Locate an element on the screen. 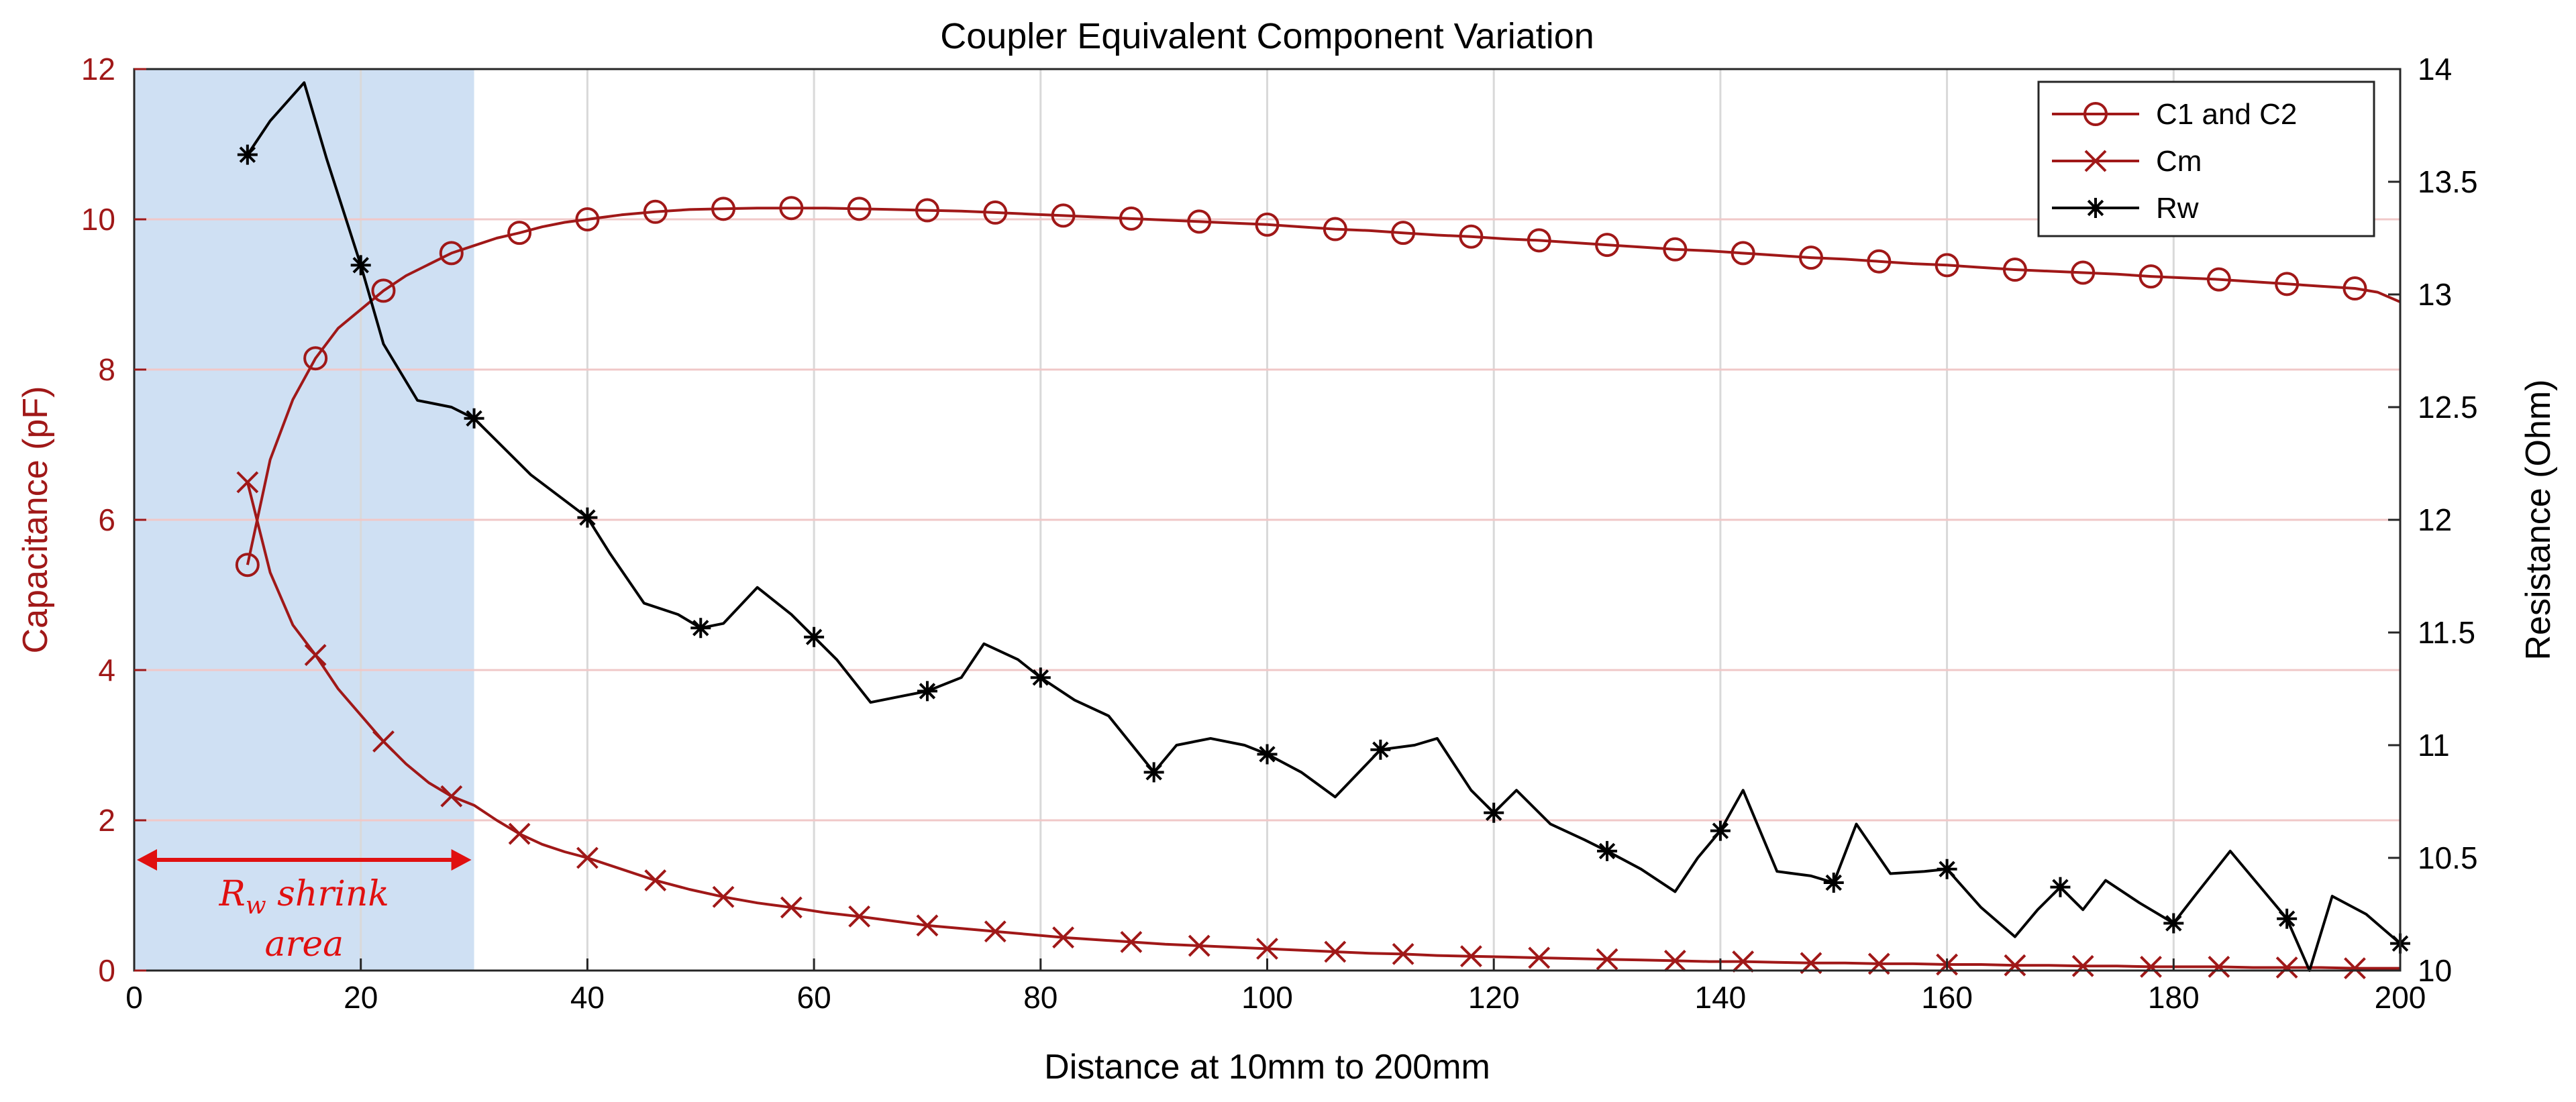 This screenshot has width=2576, height=1102. y-right-tick-label: 12 is located at coordinates (2435, 519).